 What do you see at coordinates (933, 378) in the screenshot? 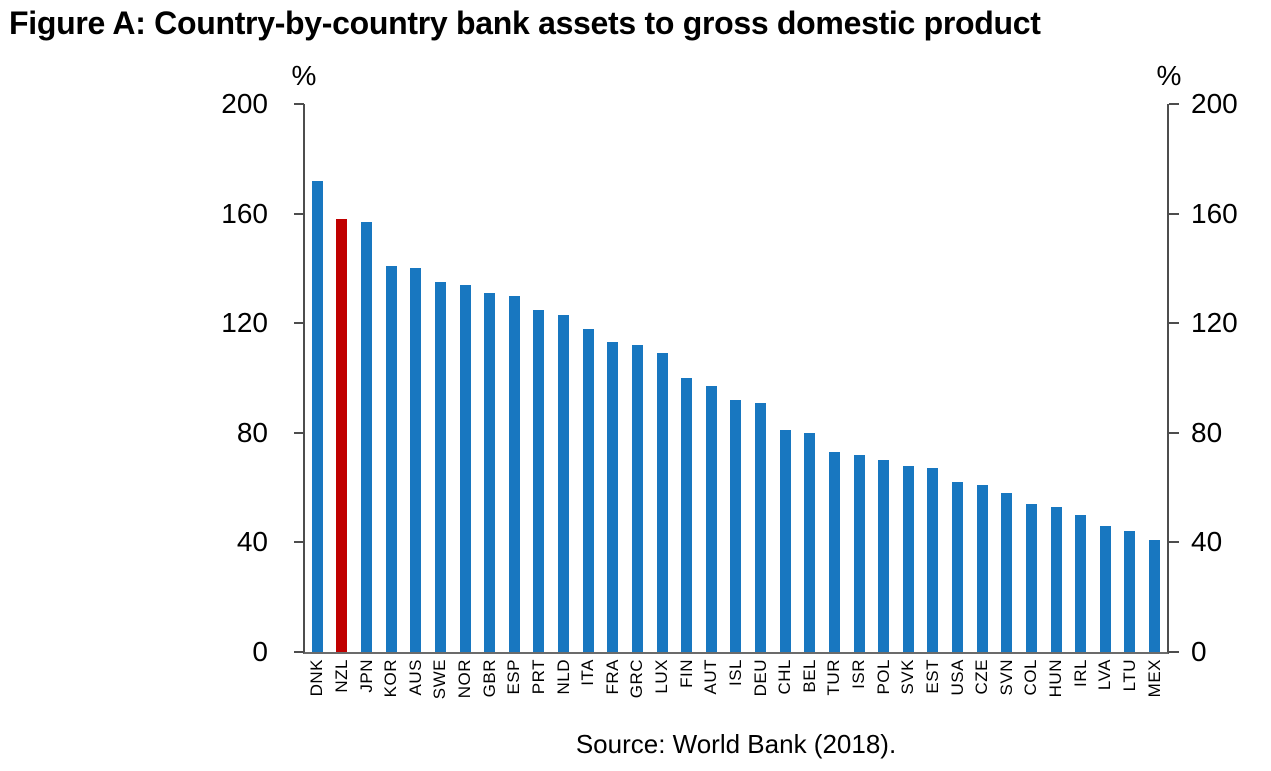
I see `bar-slot-EST` at bounding box center [933, 378].